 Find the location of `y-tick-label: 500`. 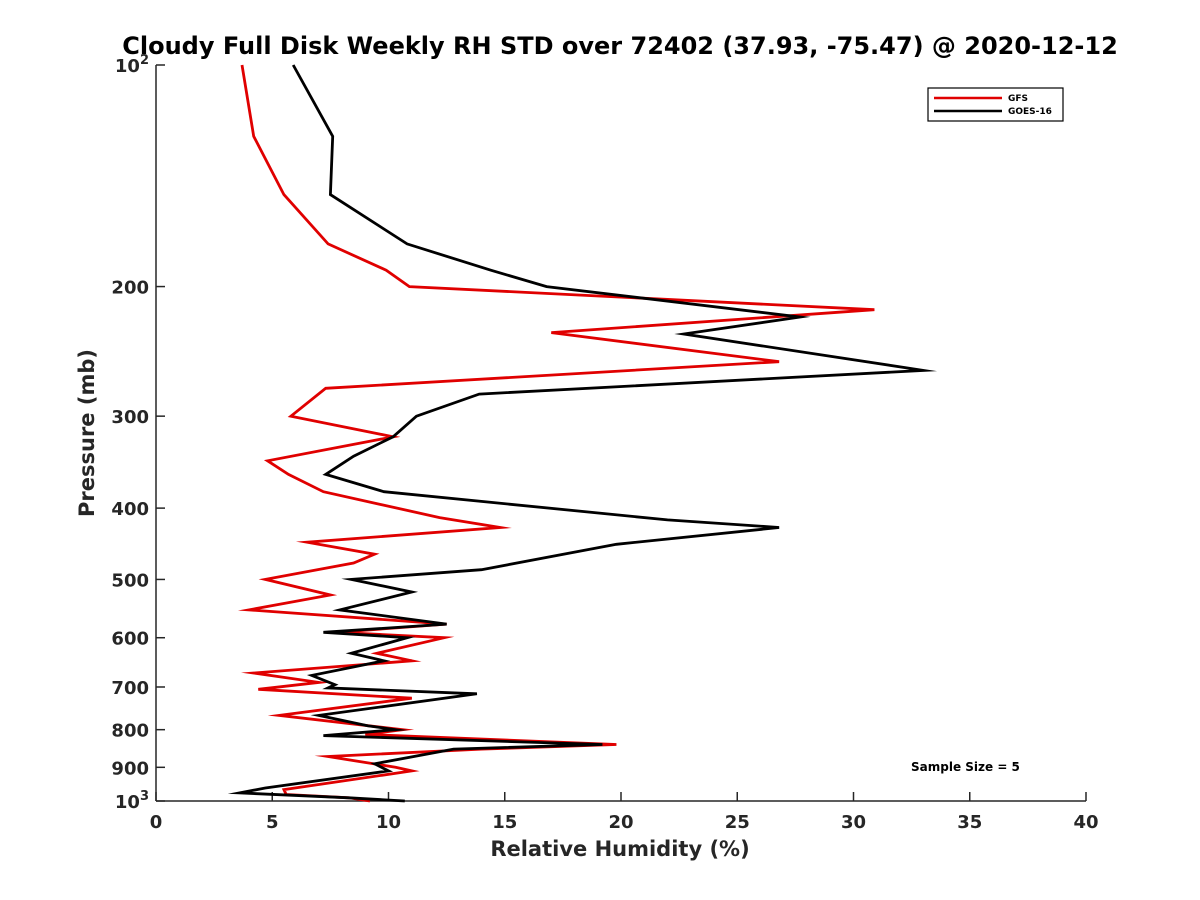

y-tick-label: 500 is located at coordinates (130, 580).